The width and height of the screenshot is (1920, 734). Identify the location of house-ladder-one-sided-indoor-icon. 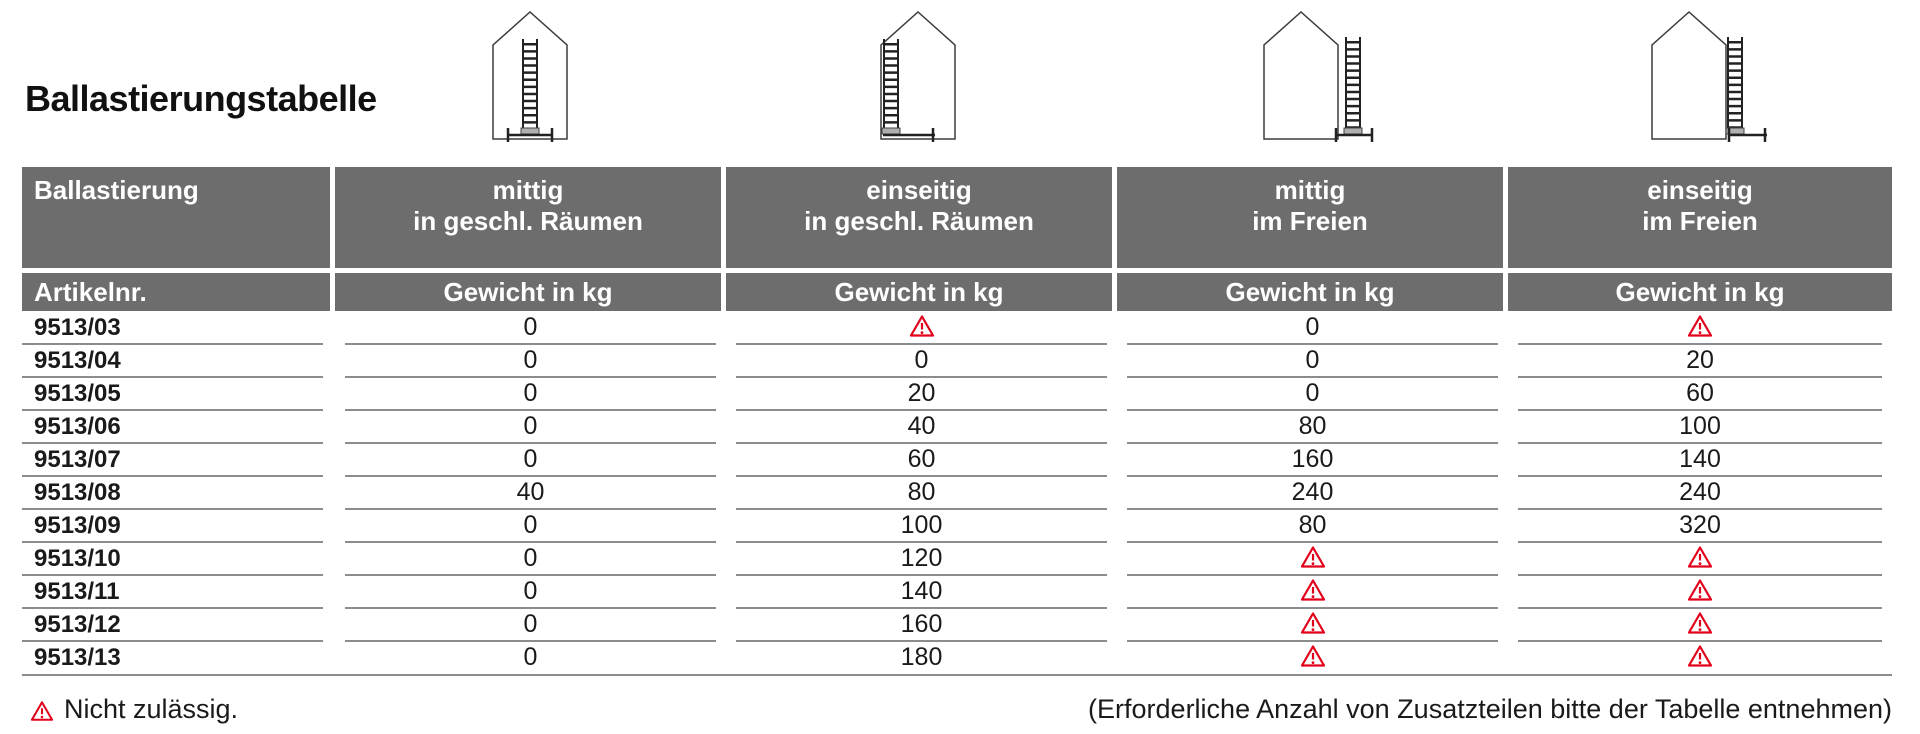
(918, 76).